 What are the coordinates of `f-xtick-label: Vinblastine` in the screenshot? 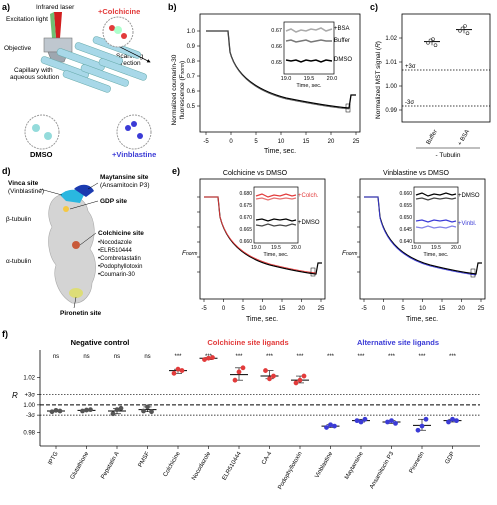 It's located at (324, 464).